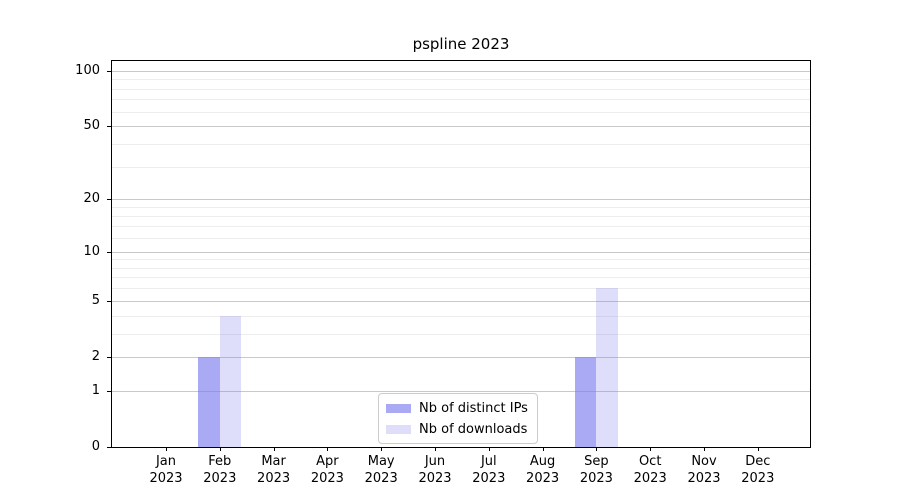 The height and width of the screenshot is (500, 900). Describe the element at coordinates (398, 429) in the screenshot. I see `legend-swatch-downloads-icon` at that location.